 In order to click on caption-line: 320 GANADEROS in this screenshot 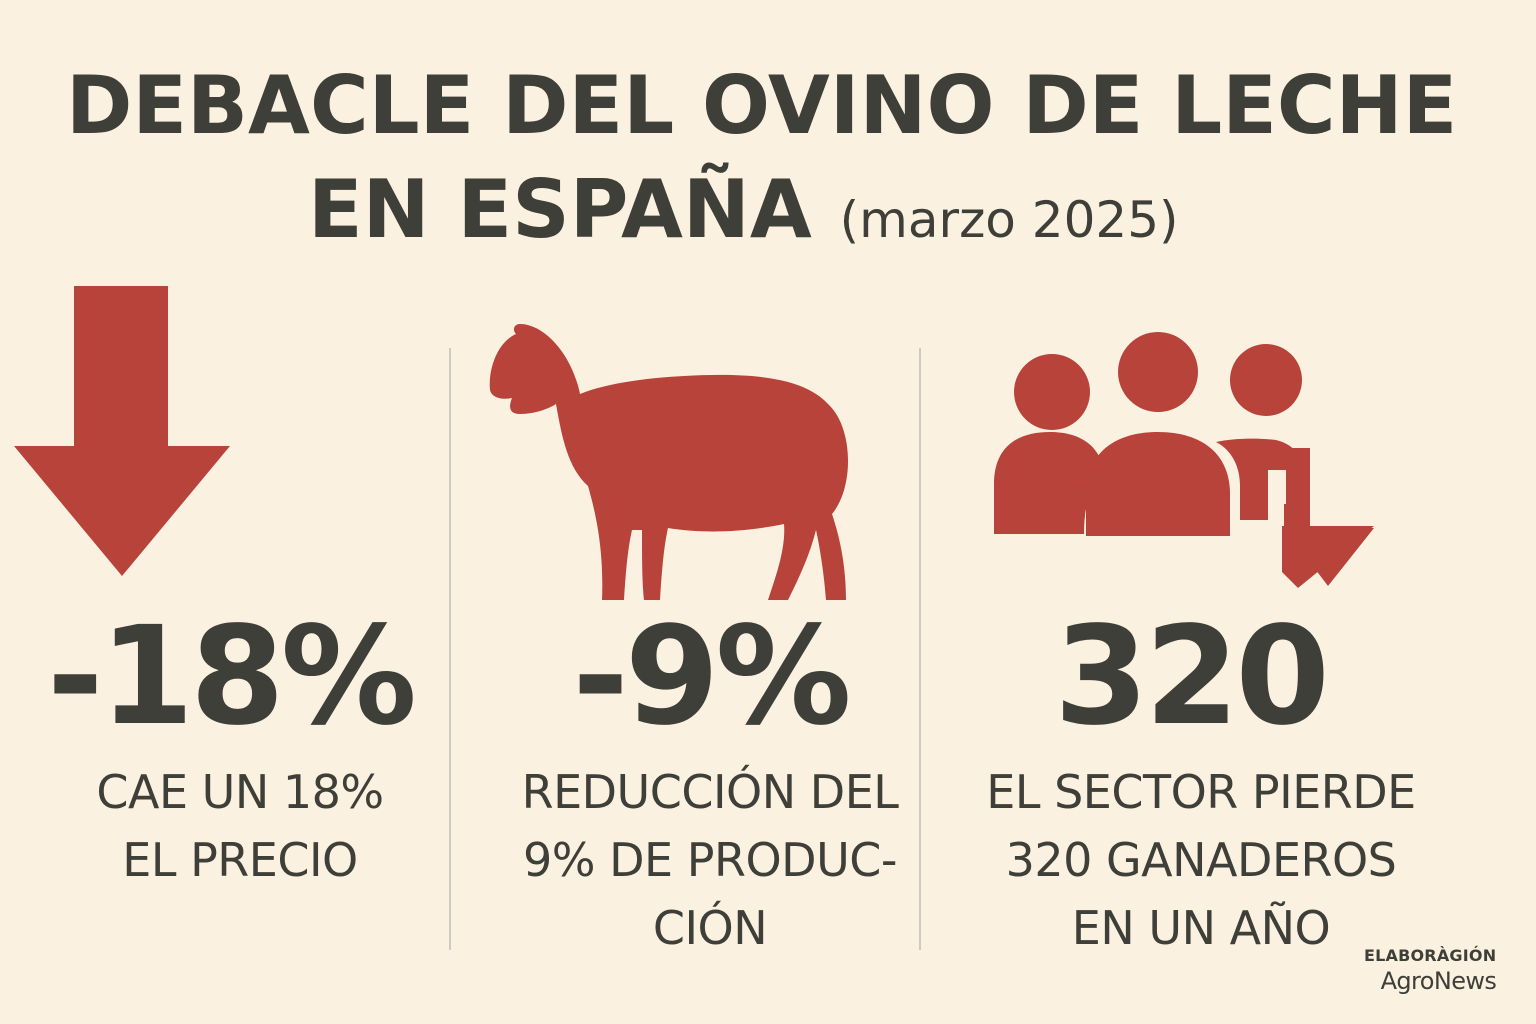, I will do `click(1201, 860)`.